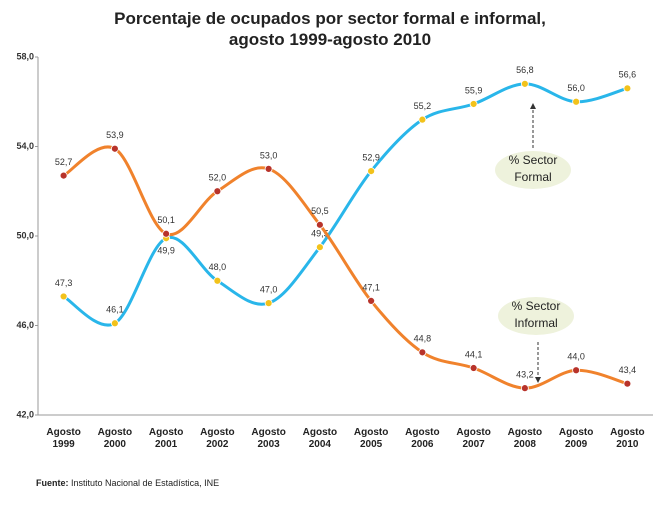  What do you see at coordinates (166, 220) in the screenshot?
I see `data-label: 50,1` at bounding box center [166, 220].